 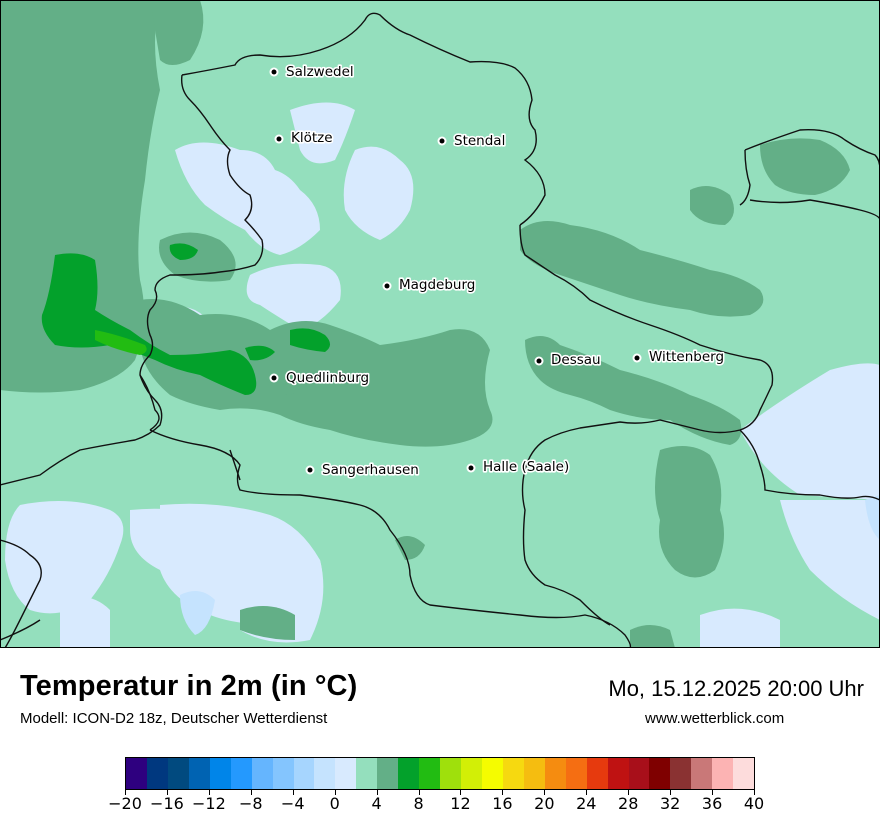 I want to click on colorbar-tick-label: 40, so click(x=754, y=803).